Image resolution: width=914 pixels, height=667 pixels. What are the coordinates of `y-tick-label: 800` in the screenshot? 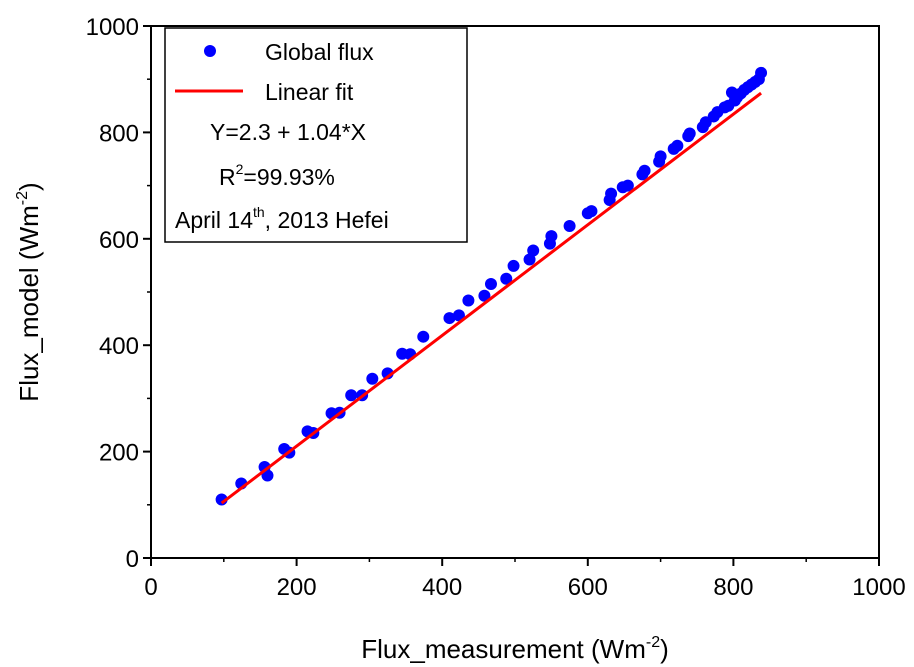 It's located at (119, 133).